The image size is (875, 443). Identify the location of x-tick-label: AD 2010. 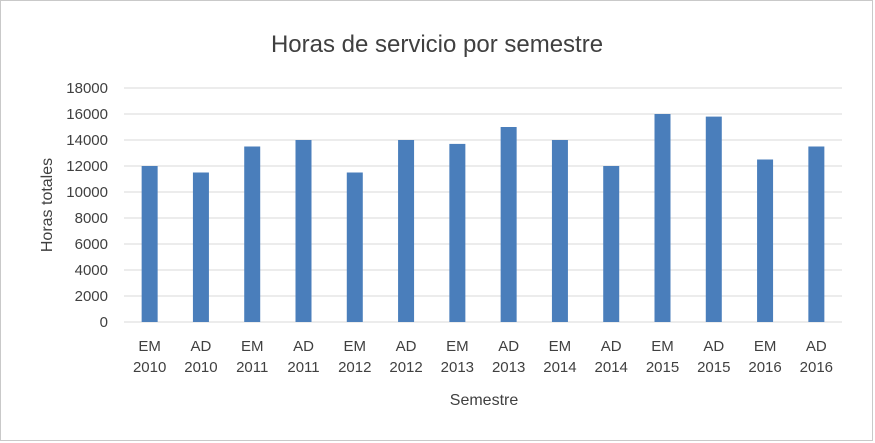
(200, 357).